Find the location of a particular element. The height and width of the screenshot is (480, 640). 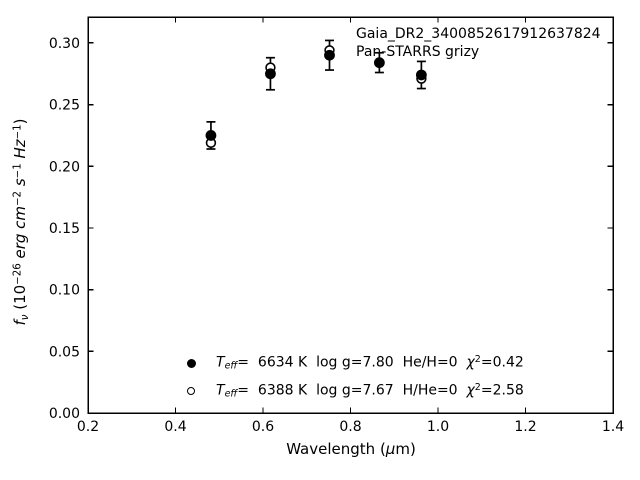

filled-circle-legend-marker is located at coordinates (191, 363).